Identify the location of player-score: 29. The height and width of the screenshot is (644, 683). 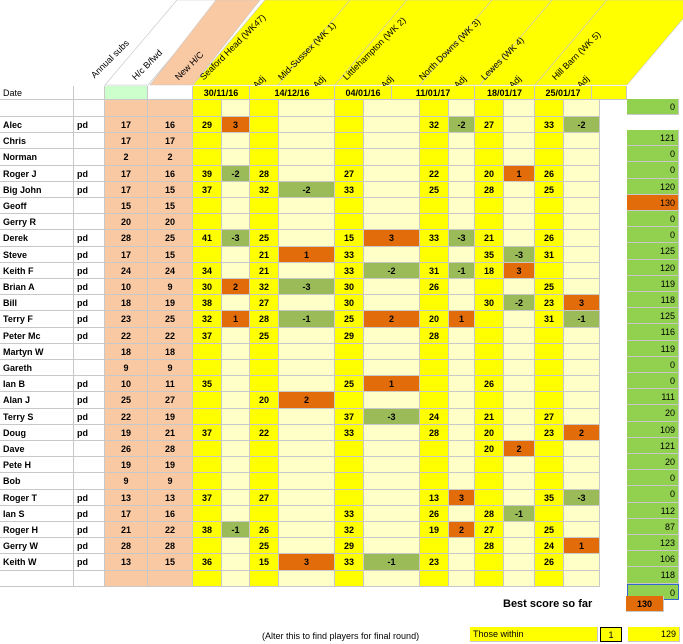
(349, 546).